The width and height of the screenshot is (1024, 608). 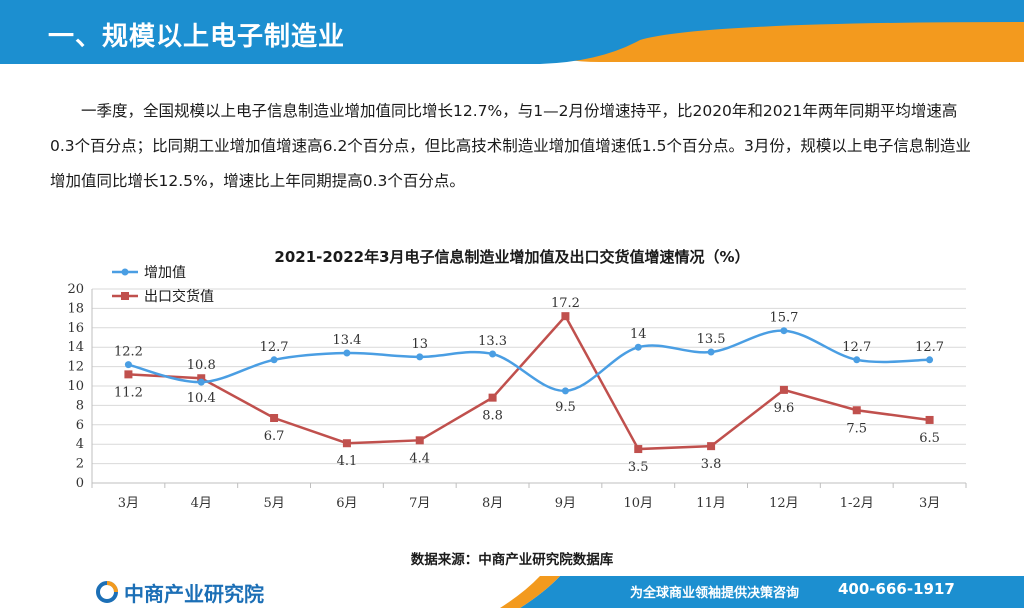 What do you see at coordinates (75, 308) in the screenshot?
I see `y-tick-label: 18` at bounding box center [75, 308].